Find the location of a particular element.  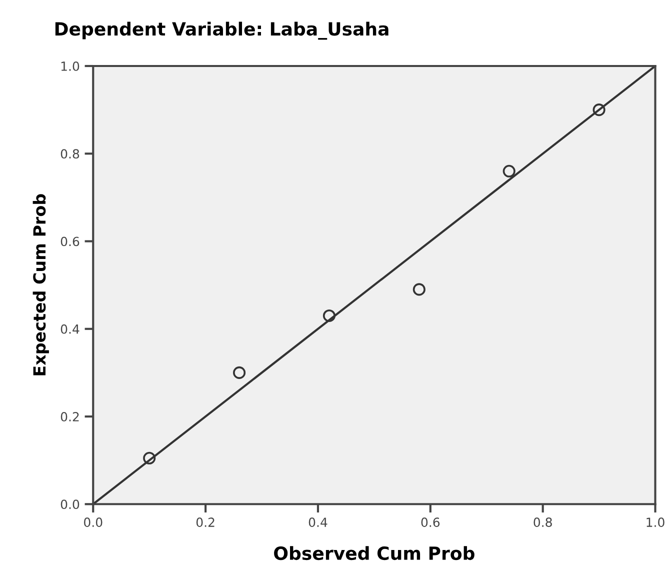

x-tick-label: 0.4 is located at coordinates (318, 523).